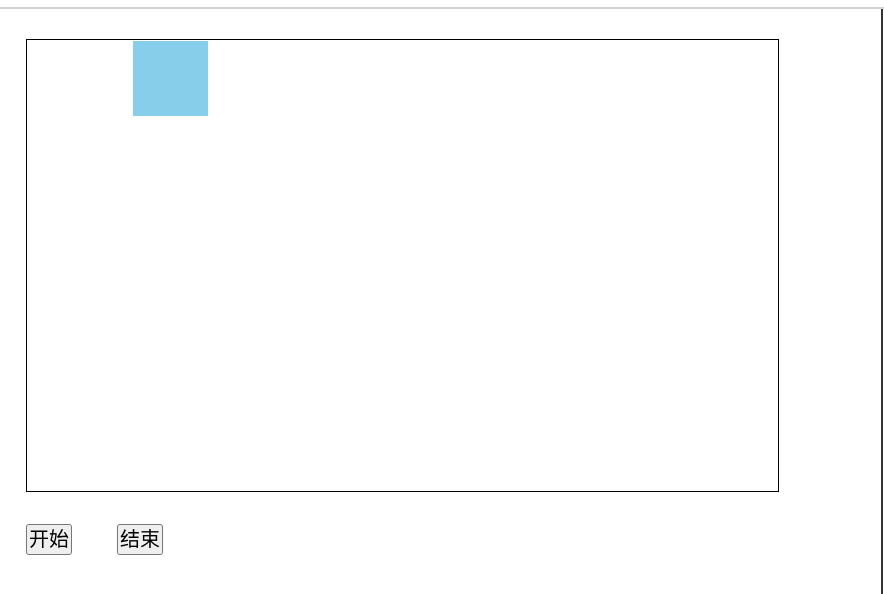  What do you see at coordinates (49, 539) in the screenshot?
I see `start-button: 开始` at bounding box center [49, 539].